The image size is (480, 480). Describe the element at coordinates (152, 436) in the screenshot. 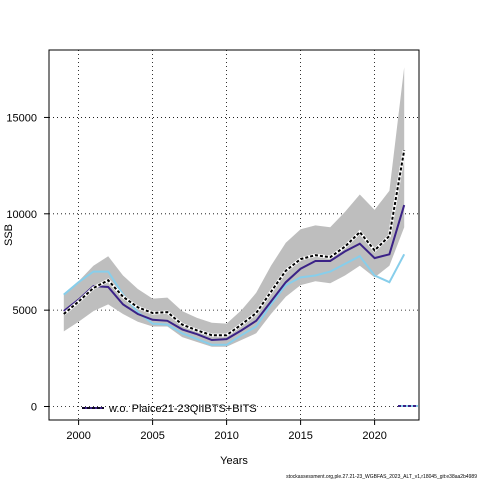

I see `x-tick-label: 2005` at that location.